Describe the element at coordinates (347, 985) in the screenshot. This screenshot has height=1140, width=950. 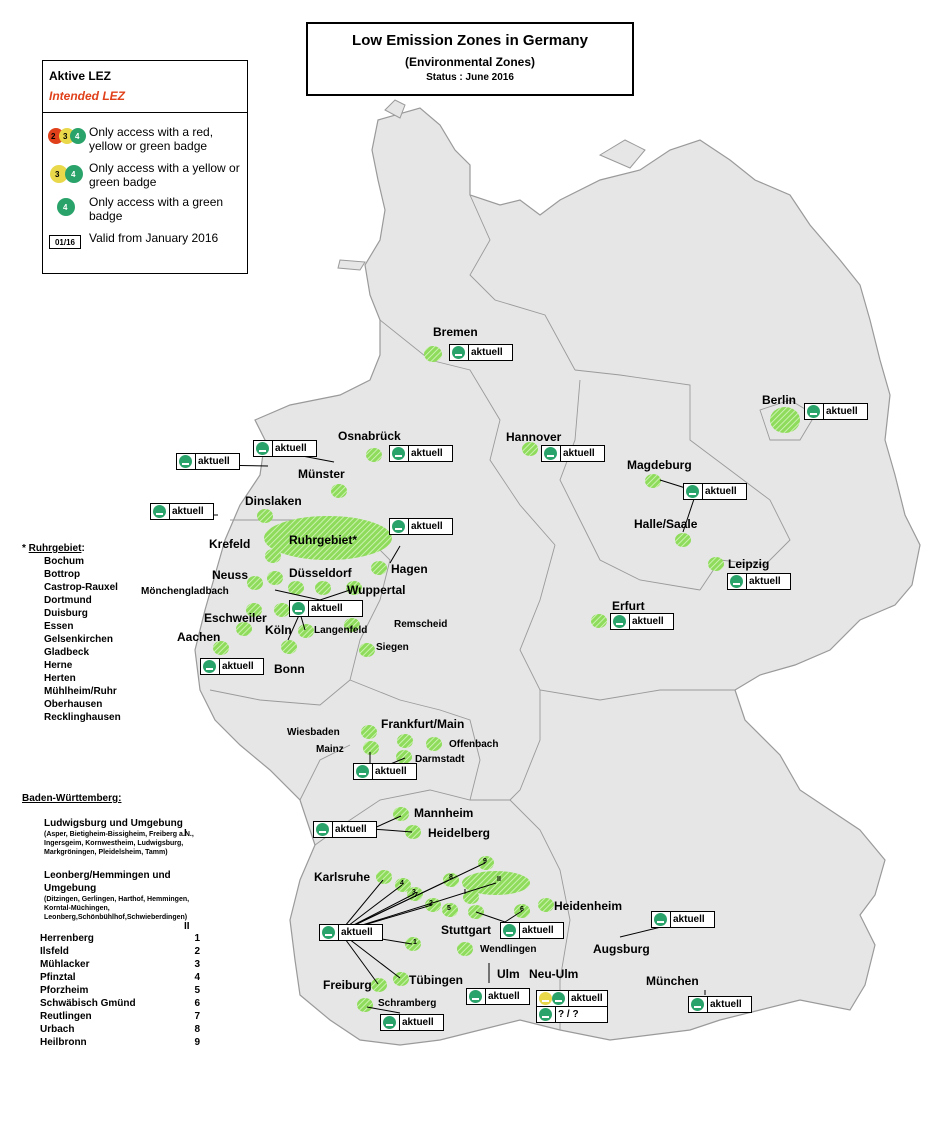
I see `city-freiburg: Freiburg` at that location.